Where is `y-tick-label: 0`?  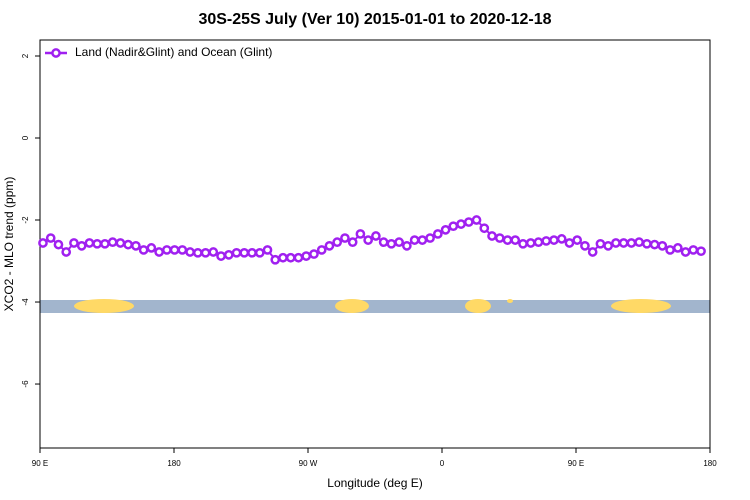 y-tick-label: 0 is located at coordinates (25, 137).